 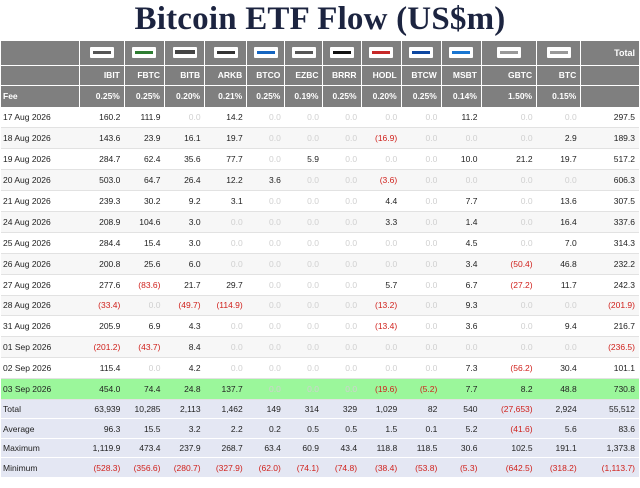 What do you see at coordinates (342, 448) in the screenshot?
I see `summary-cell: 43.4` at bounding box center [342, 448].